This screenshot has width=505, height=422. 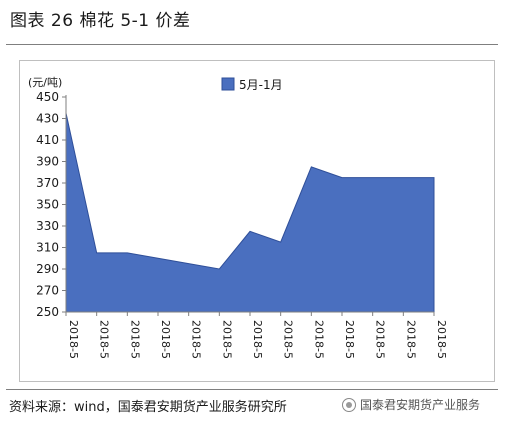 What do you see at coordinates (45, 82) in the screenshot?
I see `y-unit-label: (元/吨)` at bounding box center [45, 82].